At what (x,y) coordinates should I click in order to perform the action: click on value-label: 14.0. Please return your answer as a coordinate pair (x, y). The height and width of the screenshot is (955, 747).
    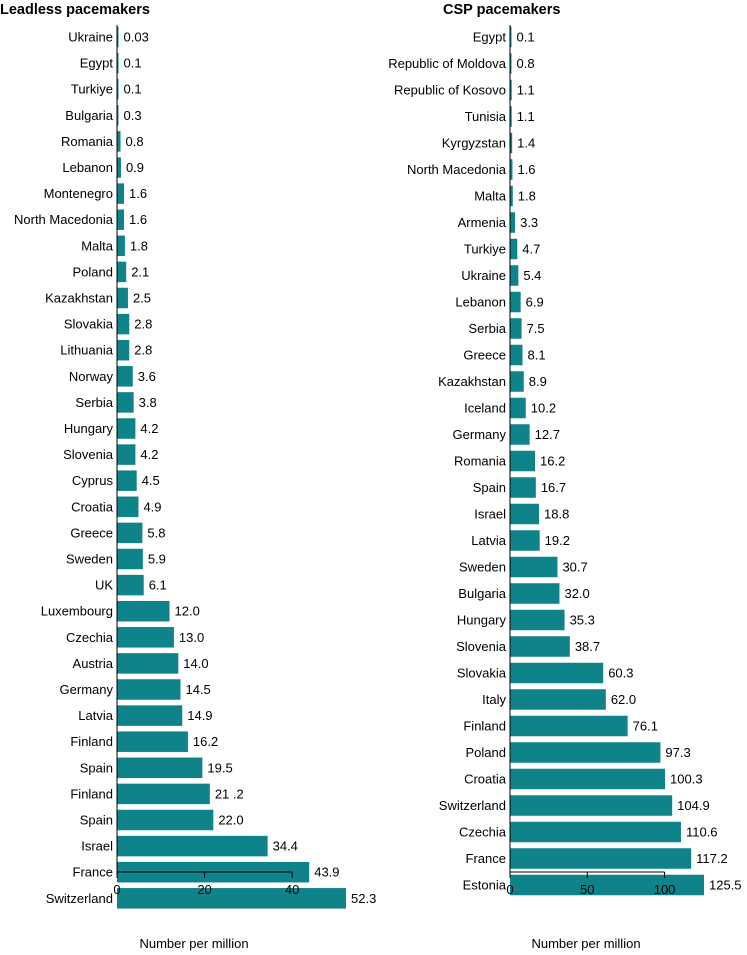
    Looking at the image, I should click on (195, 663).